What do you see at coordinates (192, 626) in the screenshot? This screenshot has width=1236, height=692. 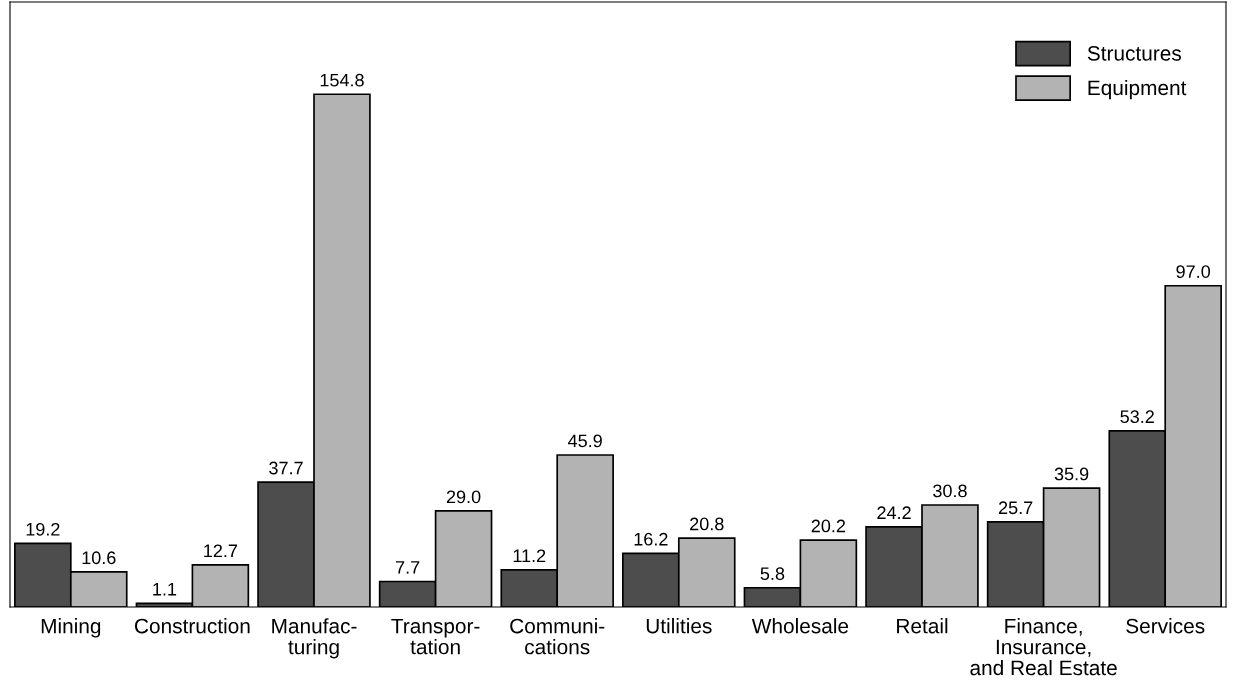 I see `x-tick-label: Construction` at bounding box center [192, 626].